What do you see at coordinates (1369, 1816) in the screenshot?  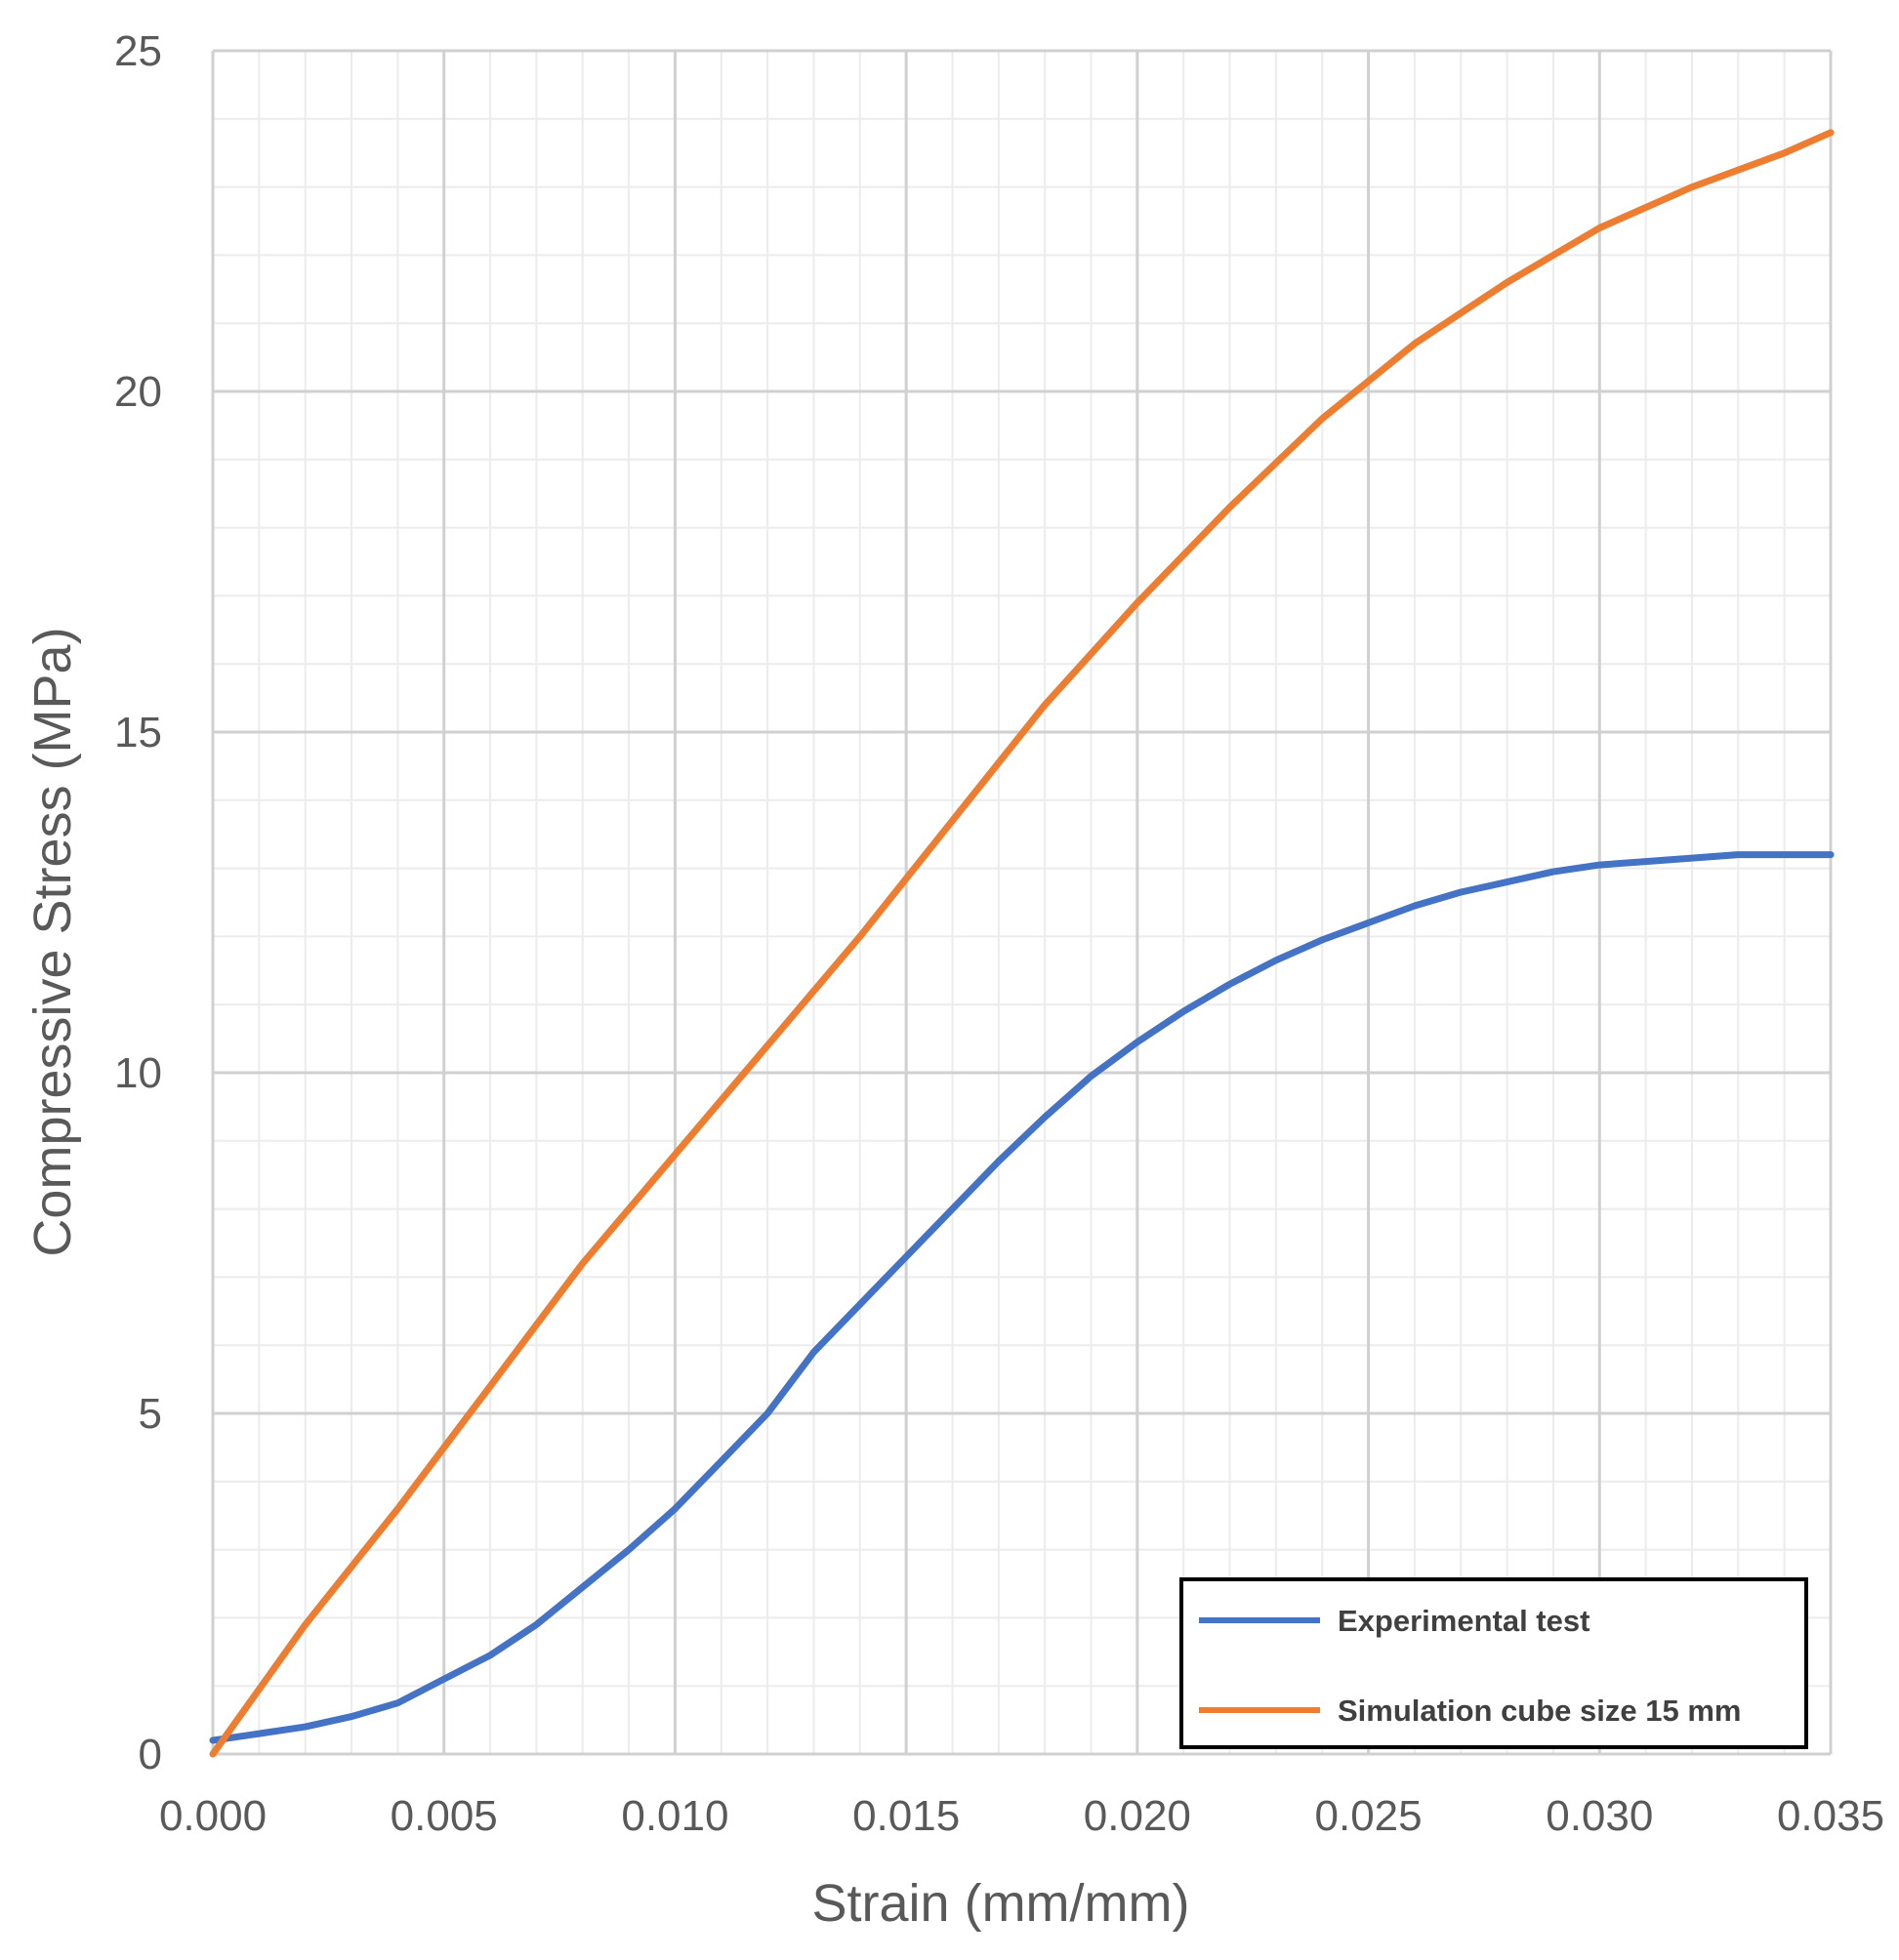 I see `x-tick-label: 0.025` at bounding box center [1369, 1816].